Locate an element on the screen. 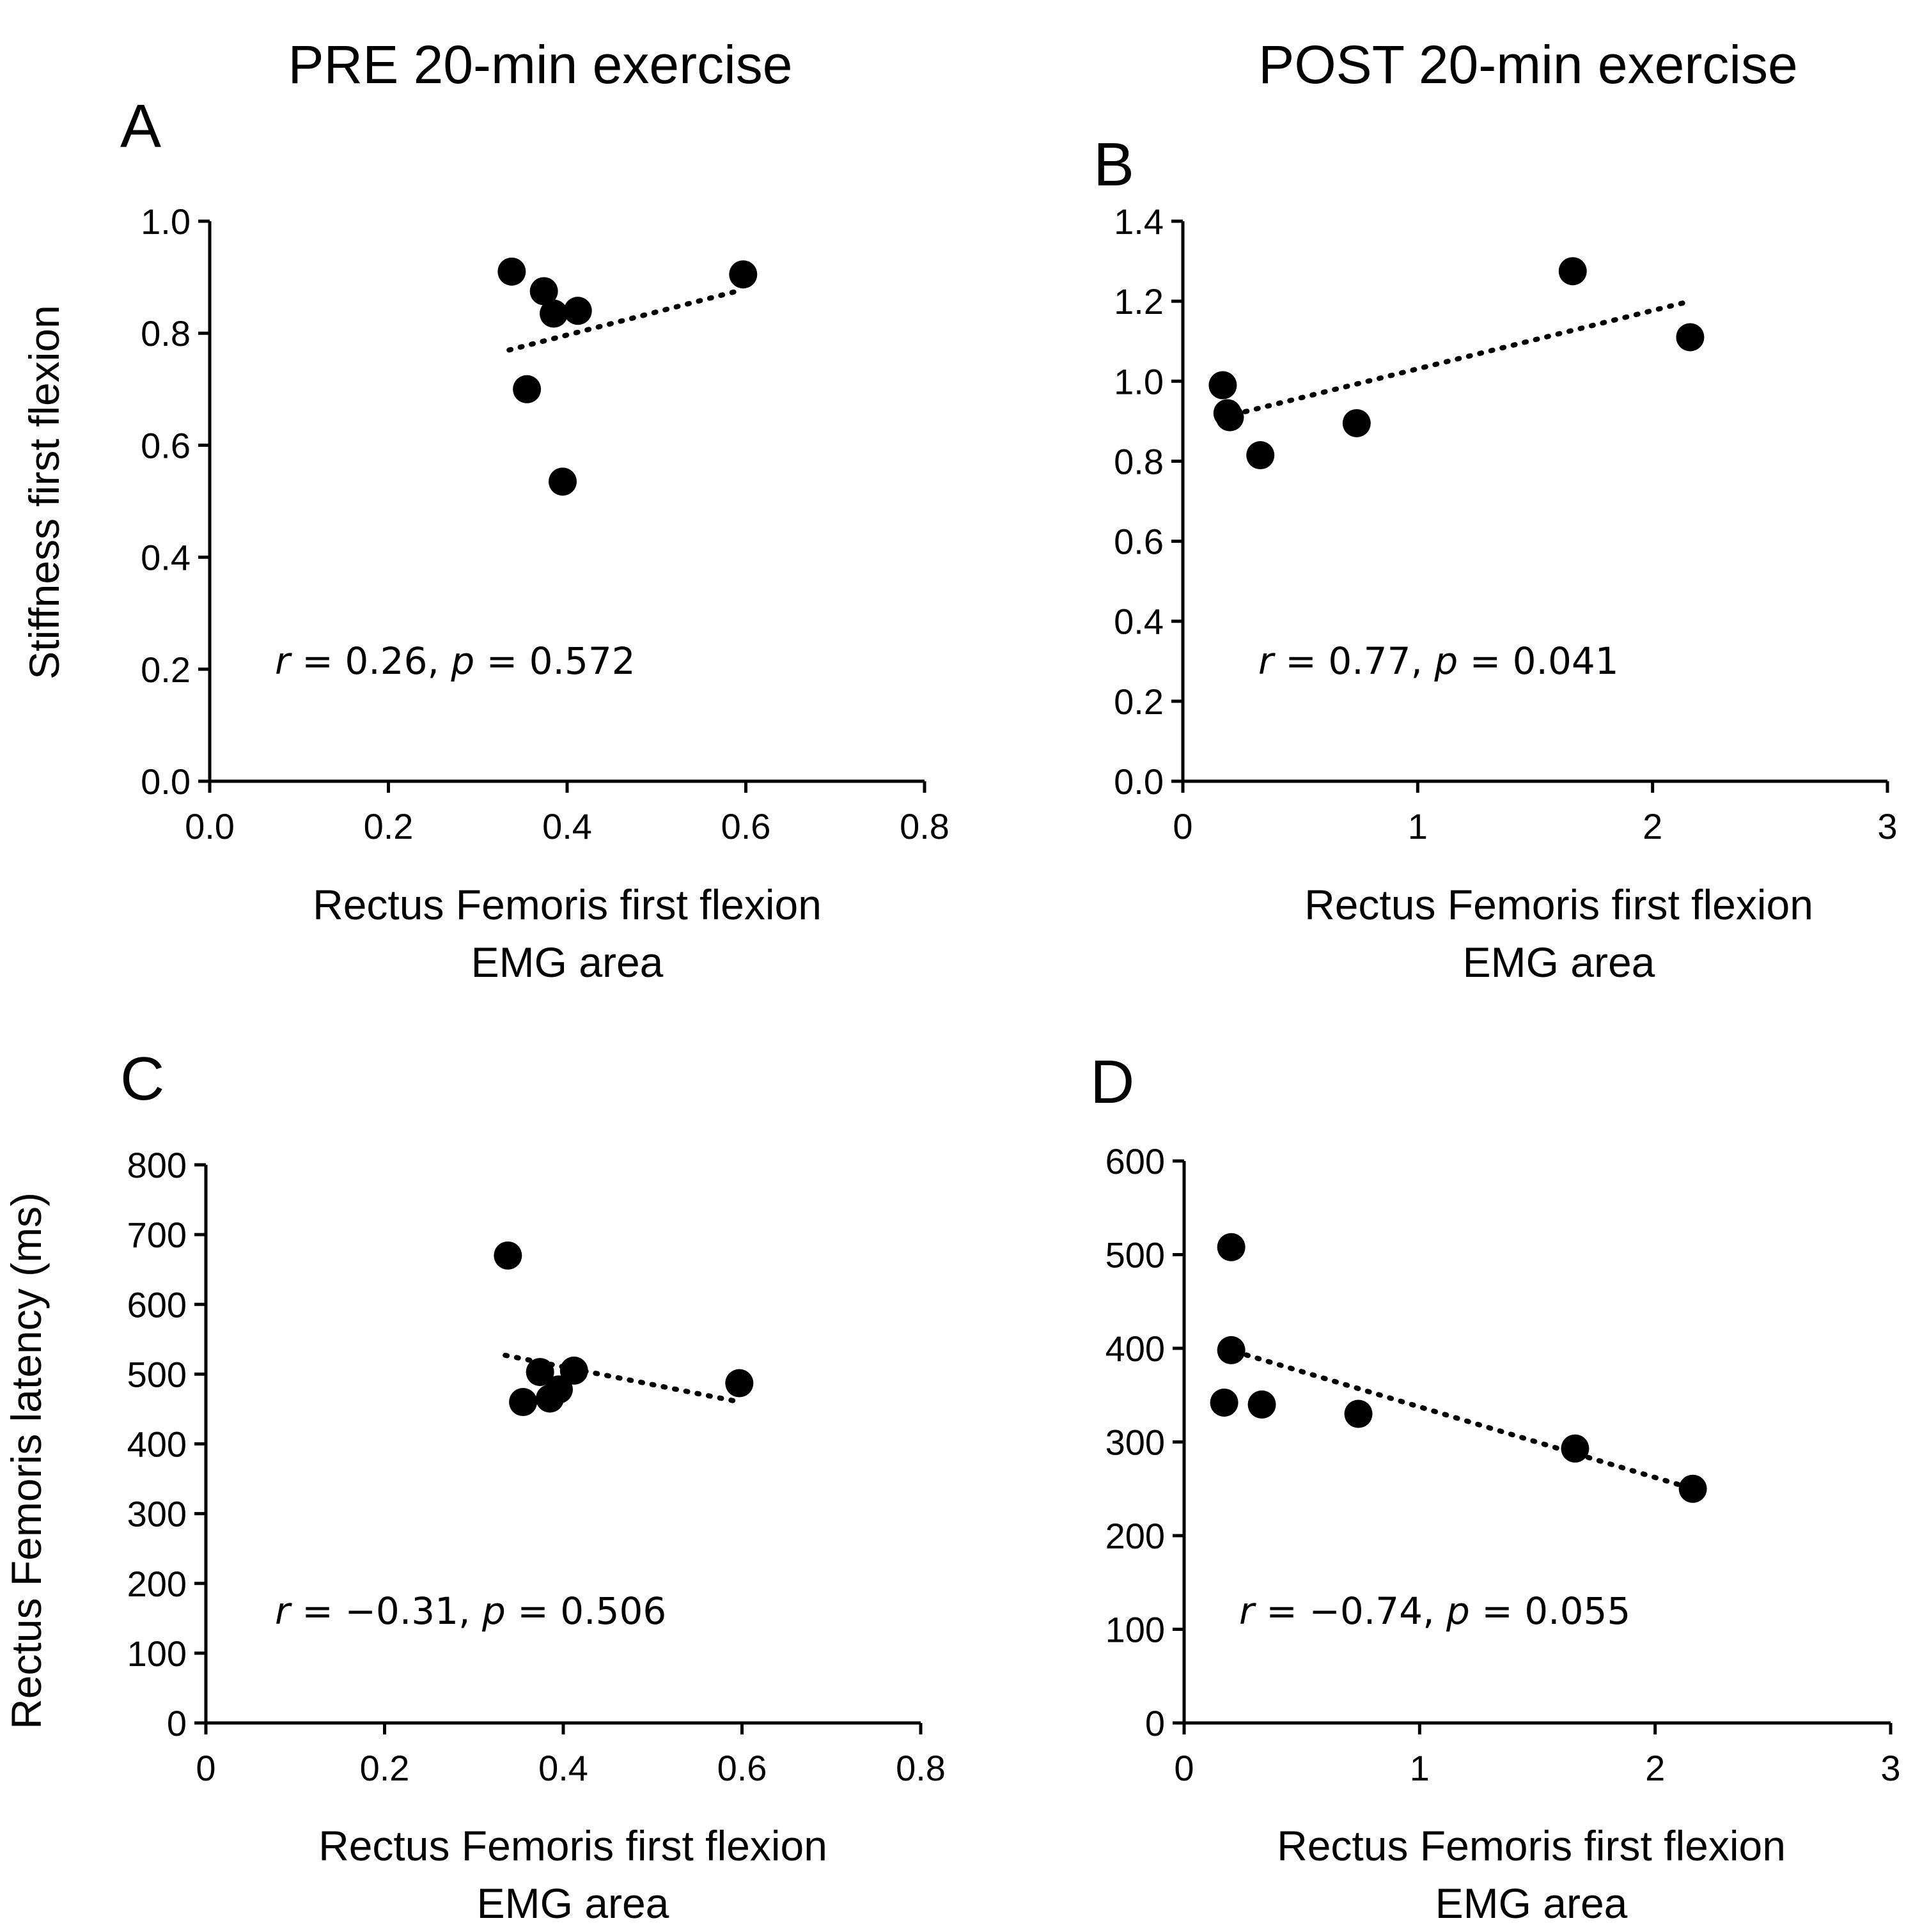 The height and width of the screenshot is (1932, 1929). column-title-post: POST 20-min exercise is located at coordinates (1527, 65).